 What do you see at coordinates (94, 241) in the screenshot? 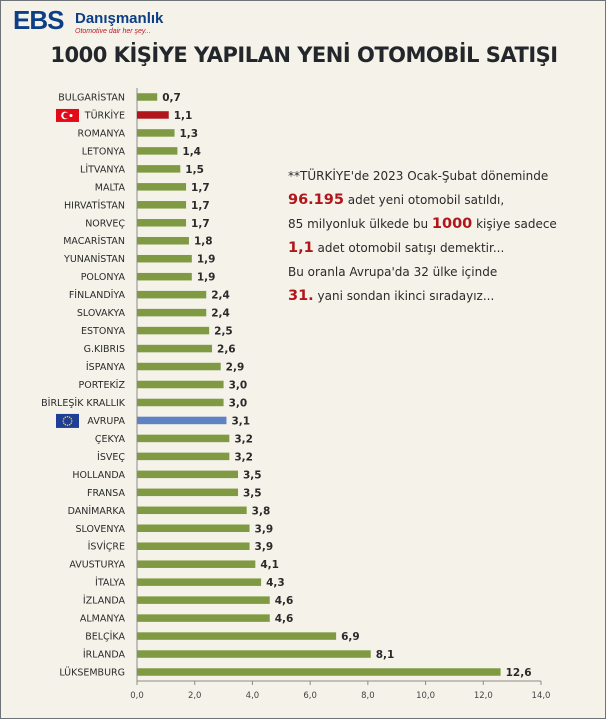
I see `category-label: MACARİSTAN` at bounding box center [94, 241].